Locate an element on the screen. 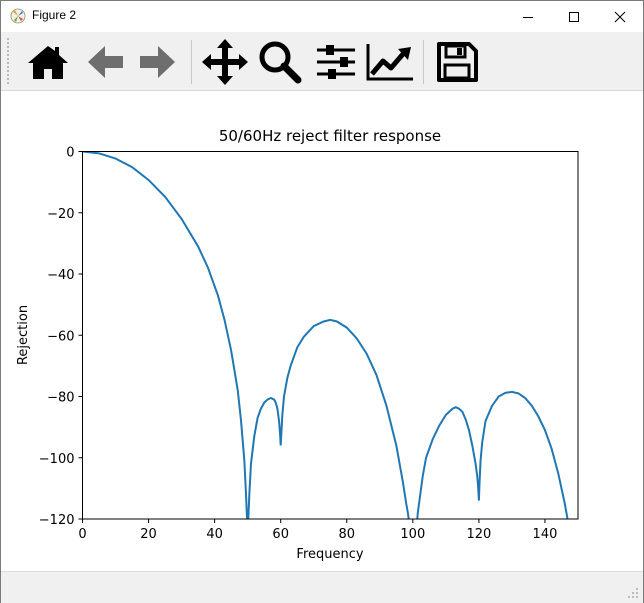 This screenshot has height=603, width=644. maximize-button is located at coordinates (574, 16).